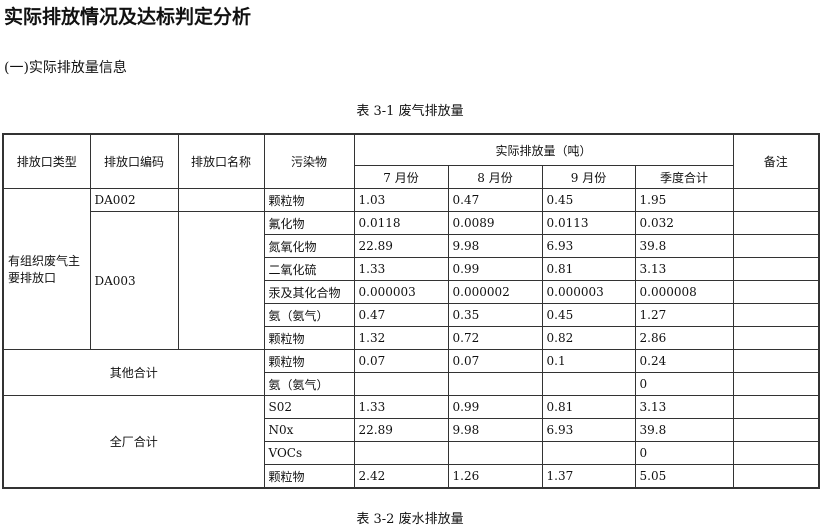  What do you see at coordinates (684, 200) in the screenshot?
I see `quarter-total-value: 1.95` at bounding box center [684, 200].